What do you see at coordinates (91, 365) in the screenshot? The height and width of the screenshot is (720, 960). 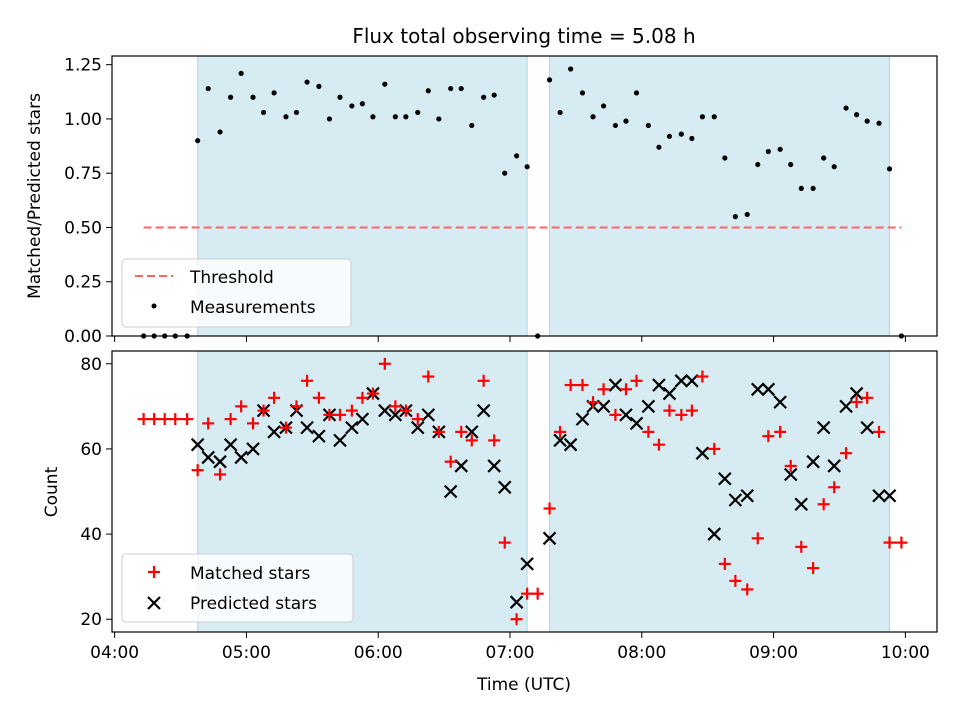 I see `y-tick-label: 80` at bounding box center [91, 365].